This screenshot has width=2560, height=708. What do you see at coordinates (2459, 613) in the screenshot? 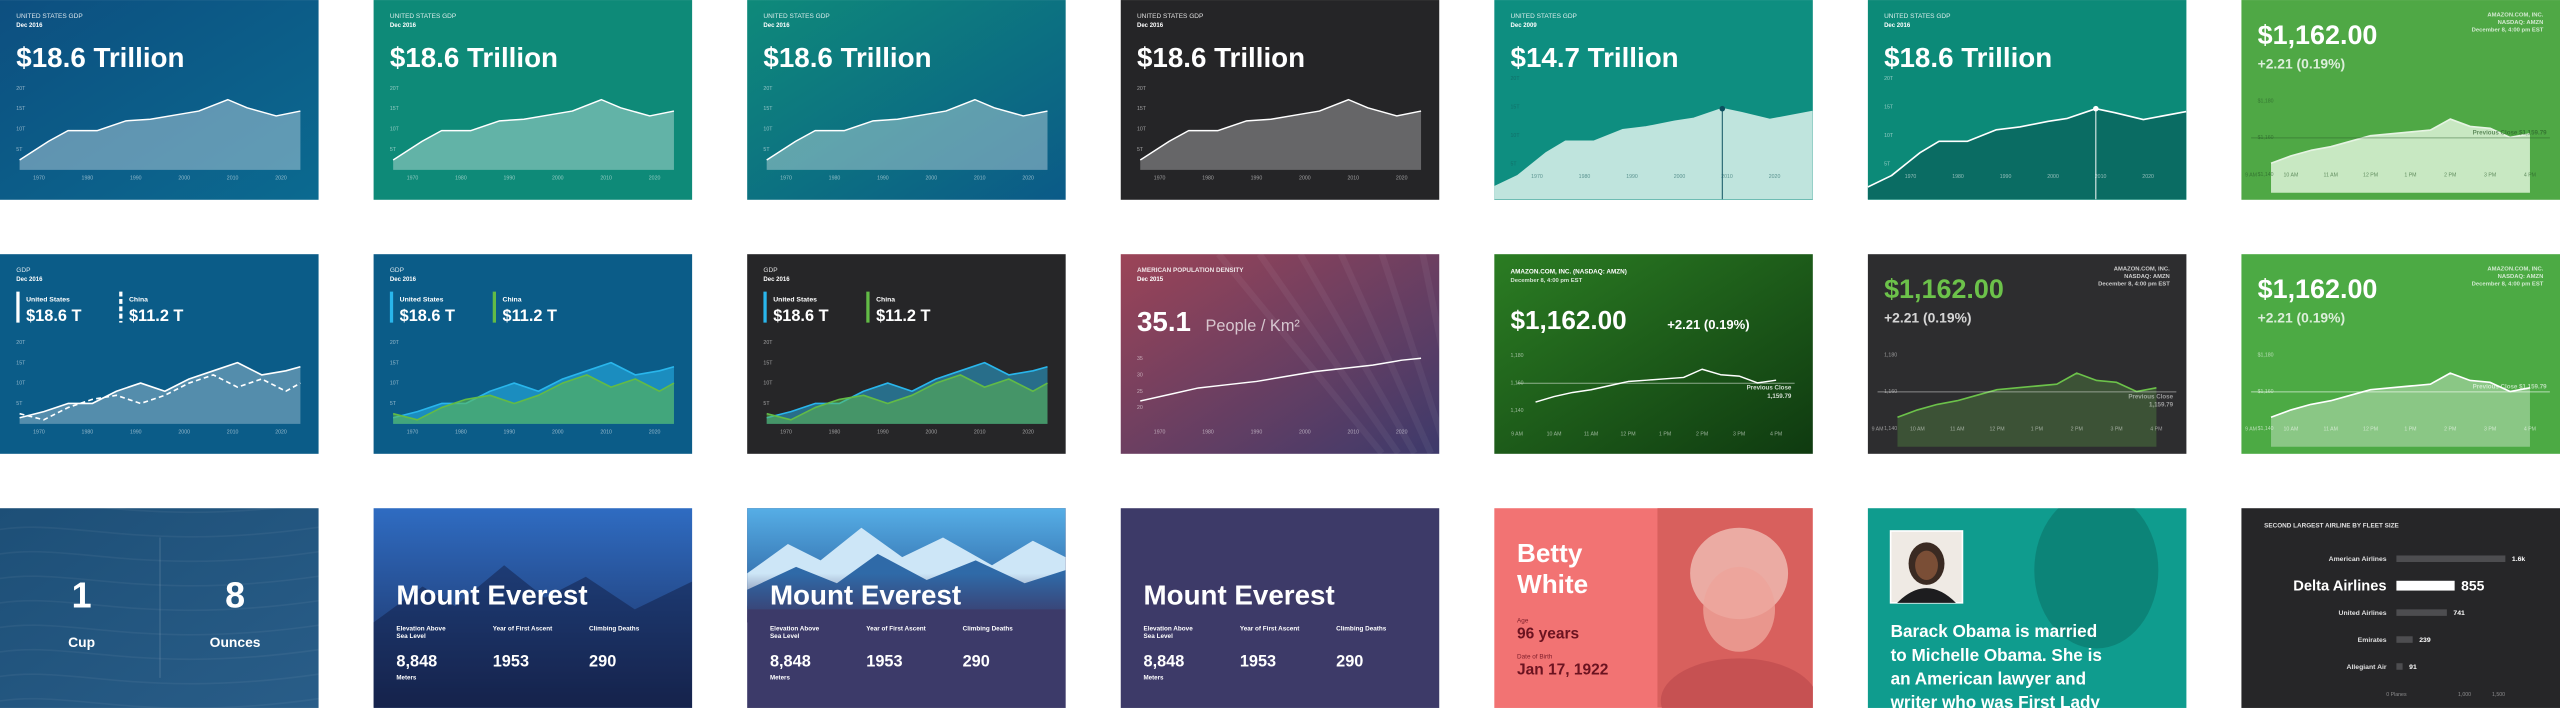
I see `value-label: 741` at bounding box center [2459, 613].